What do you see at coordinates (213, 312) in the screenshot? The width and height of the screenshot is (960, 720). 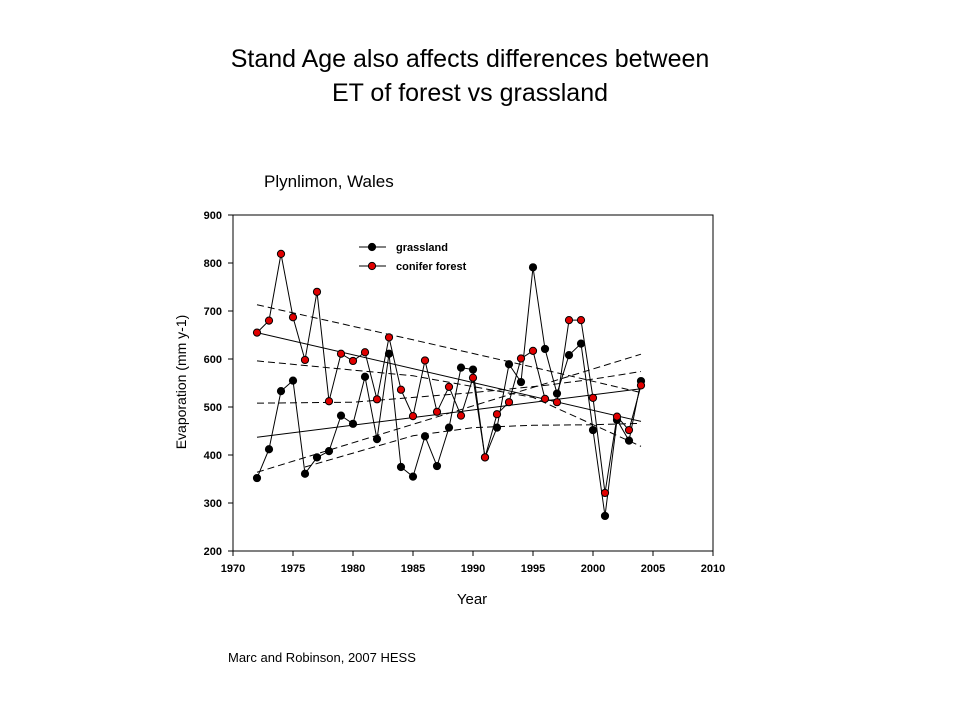 I see `y-tick-label: 700` at bounding box center [213, 312].